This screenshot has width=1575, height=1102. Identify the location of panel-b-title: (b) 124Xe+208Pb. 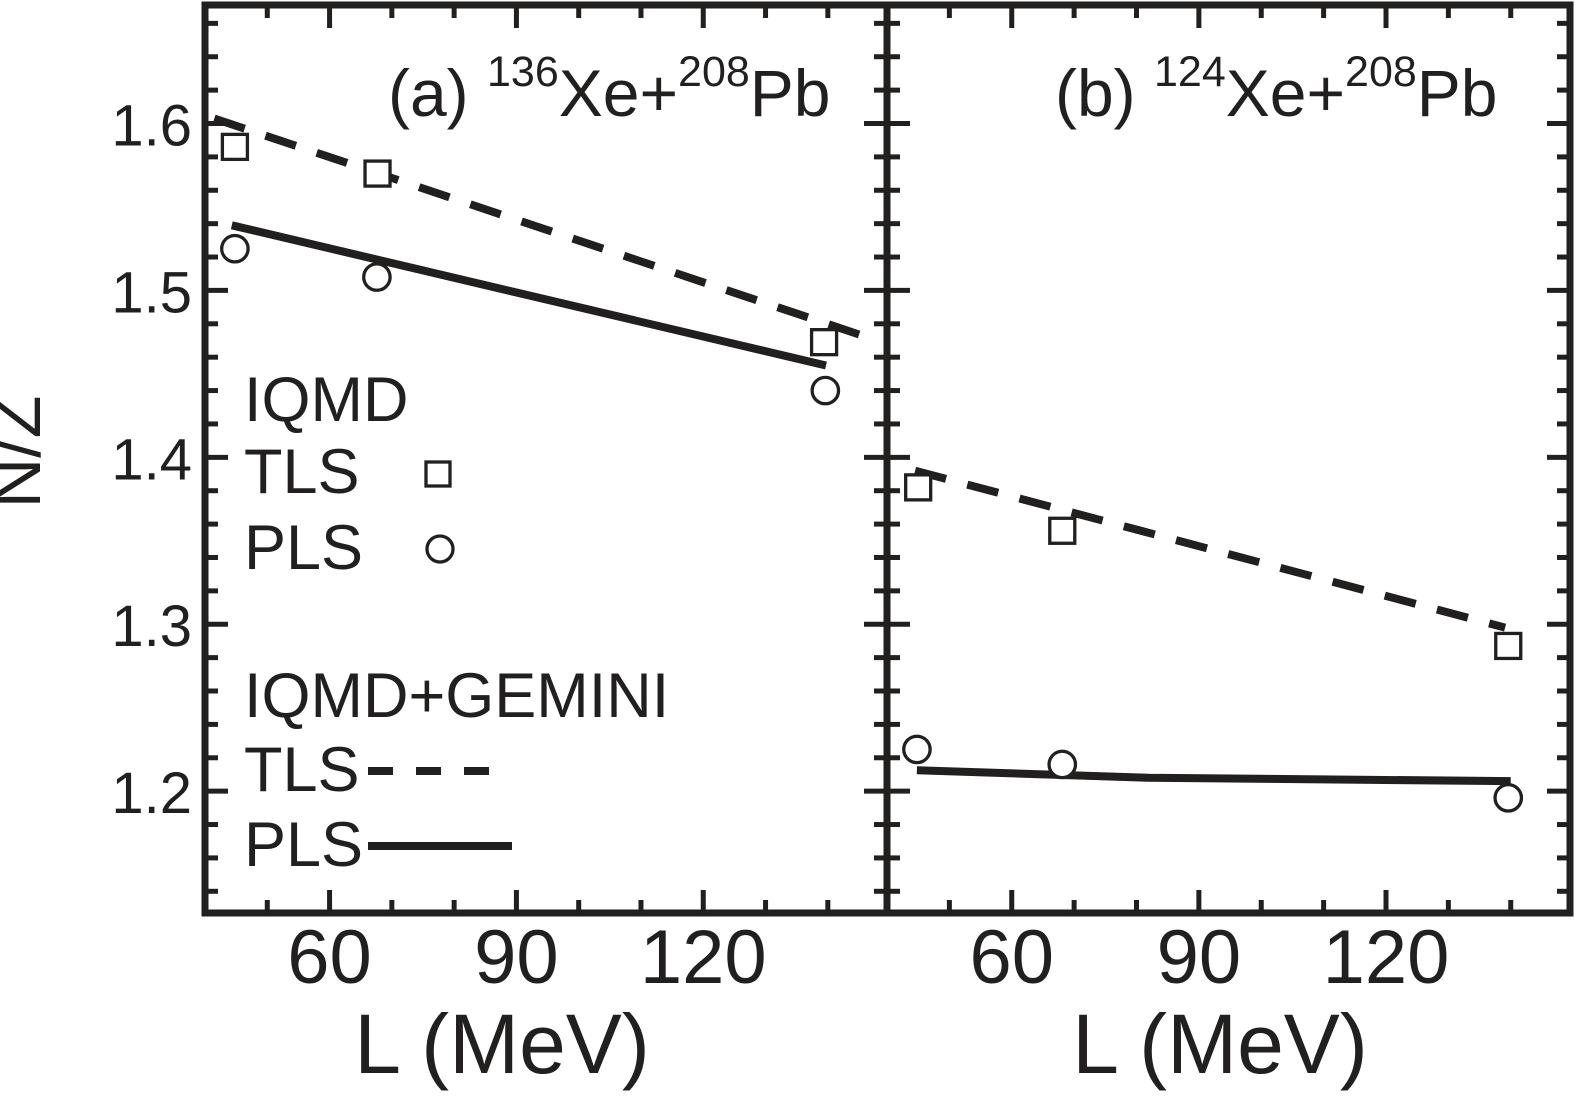
(1276, 89).